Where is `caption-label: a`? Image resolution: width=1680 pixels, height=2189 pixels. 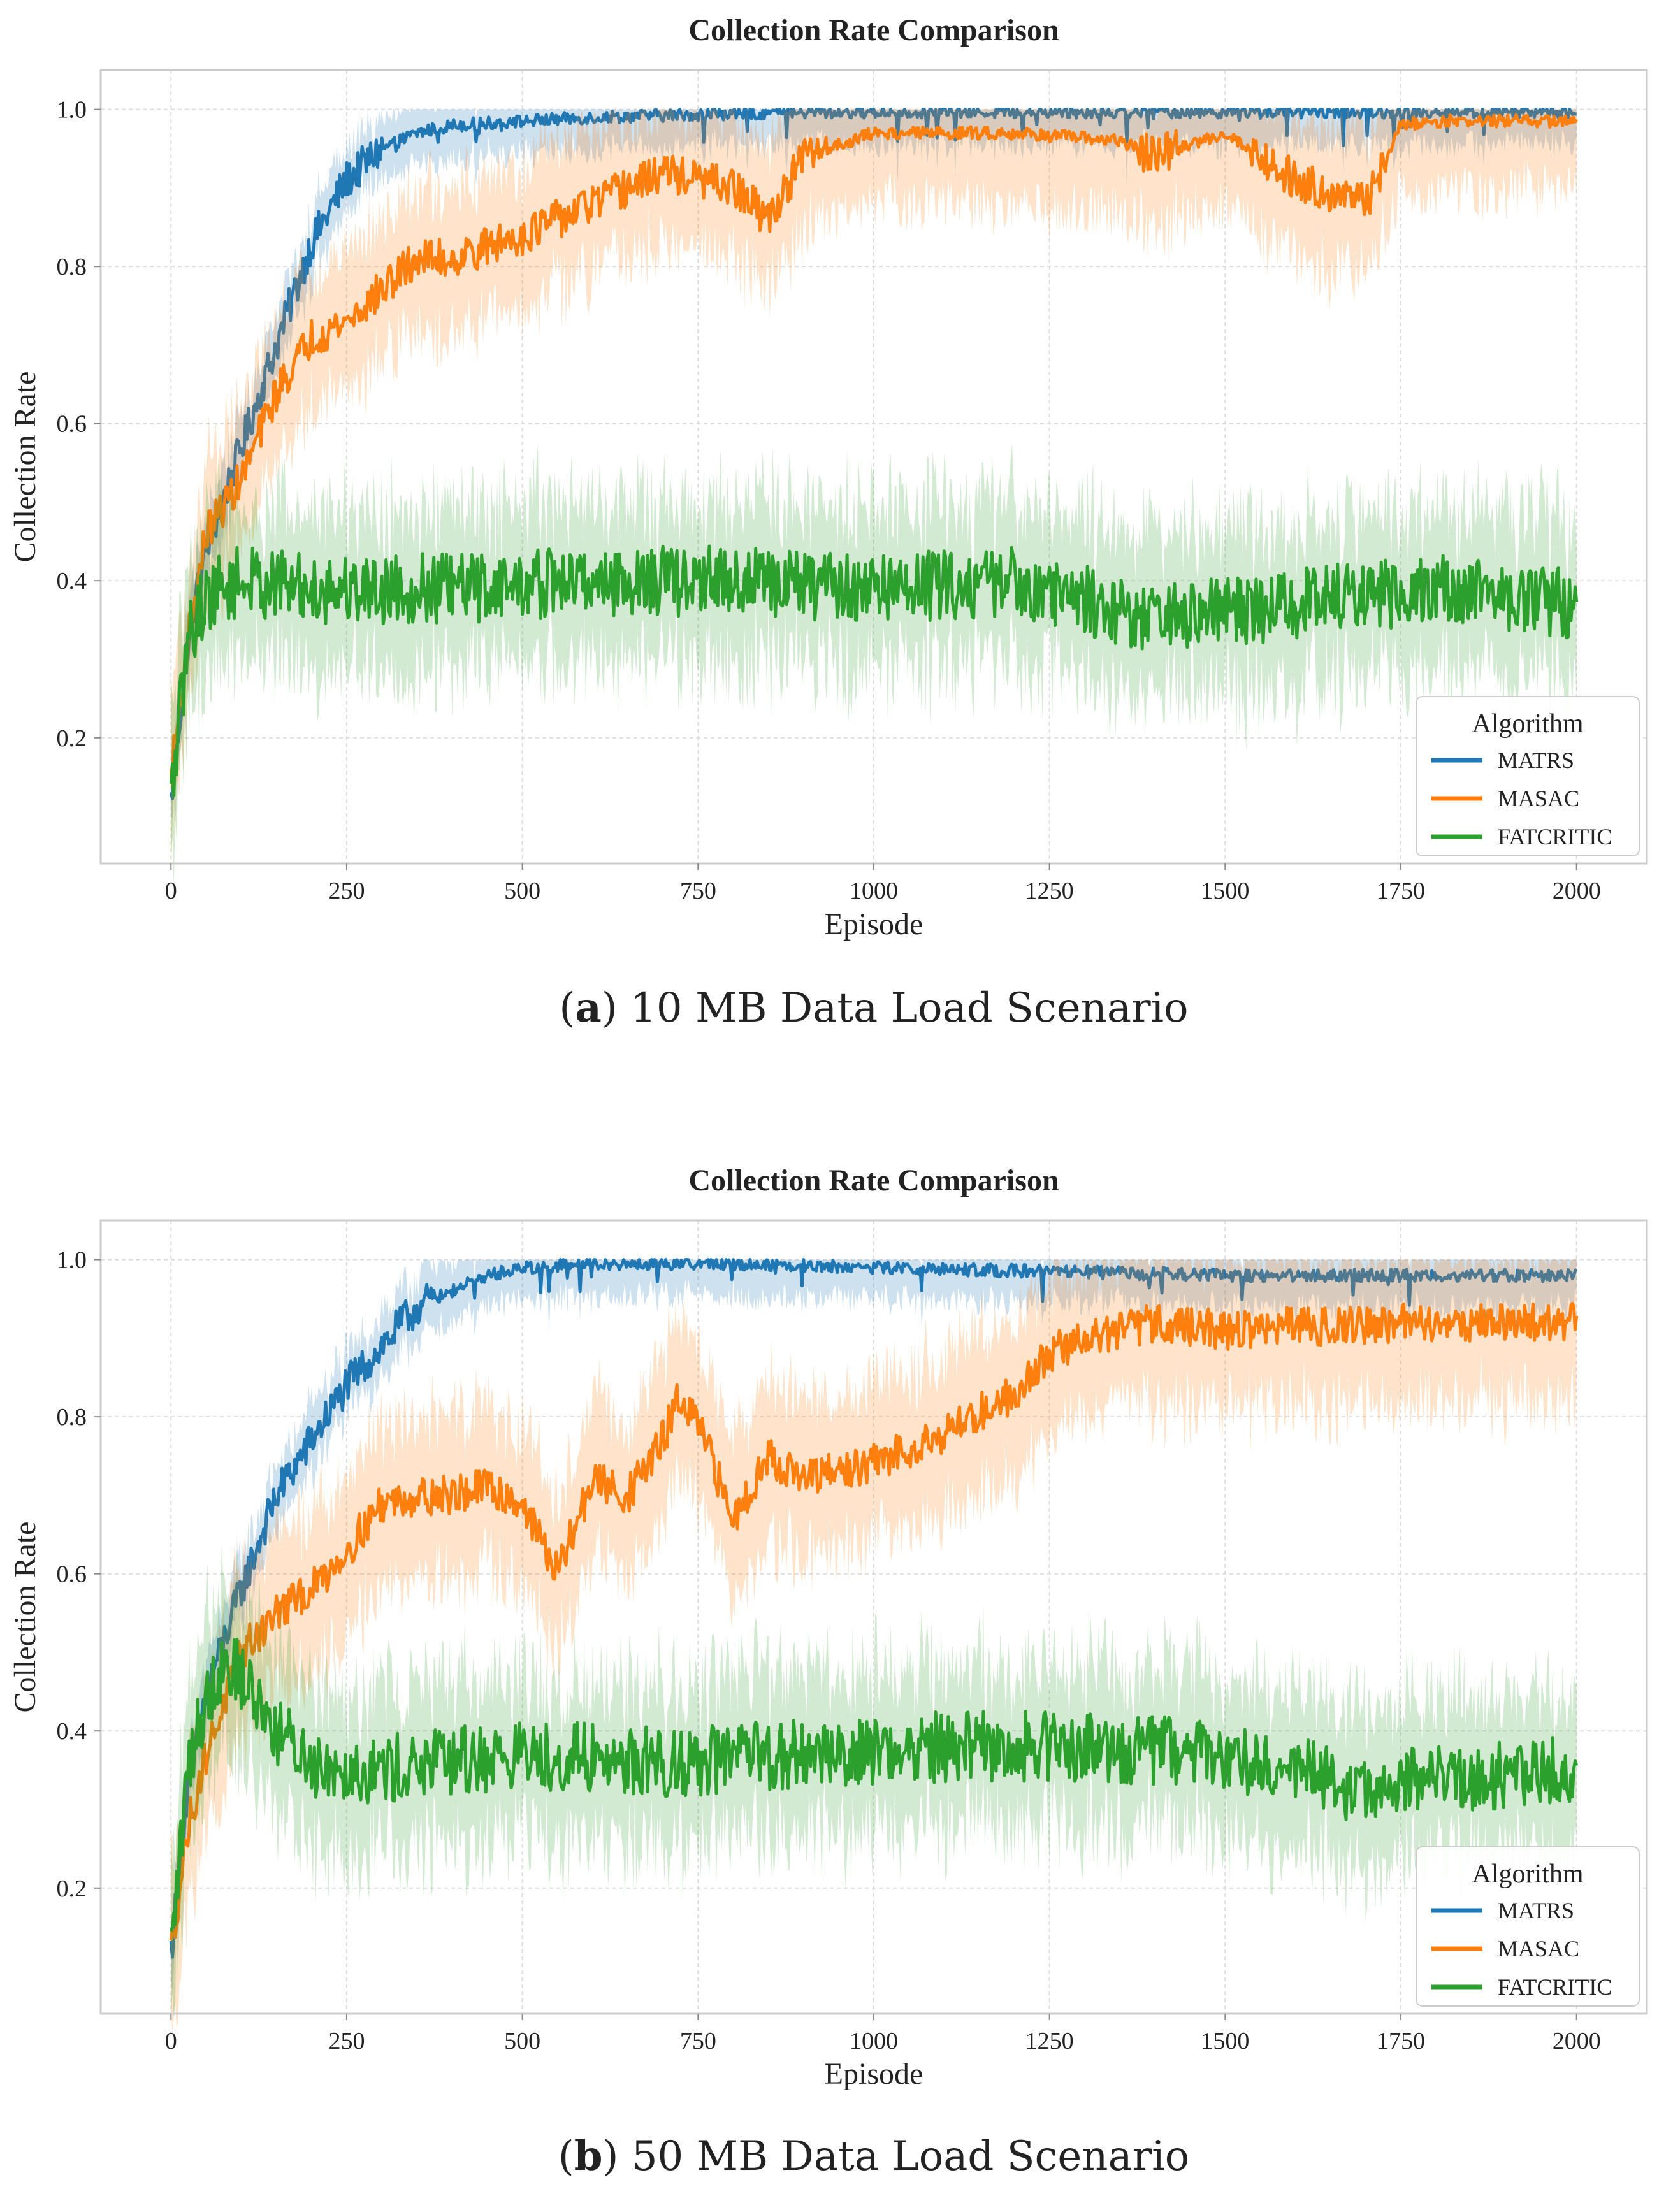 caption-label: a is located at coordinates (588, 1008).